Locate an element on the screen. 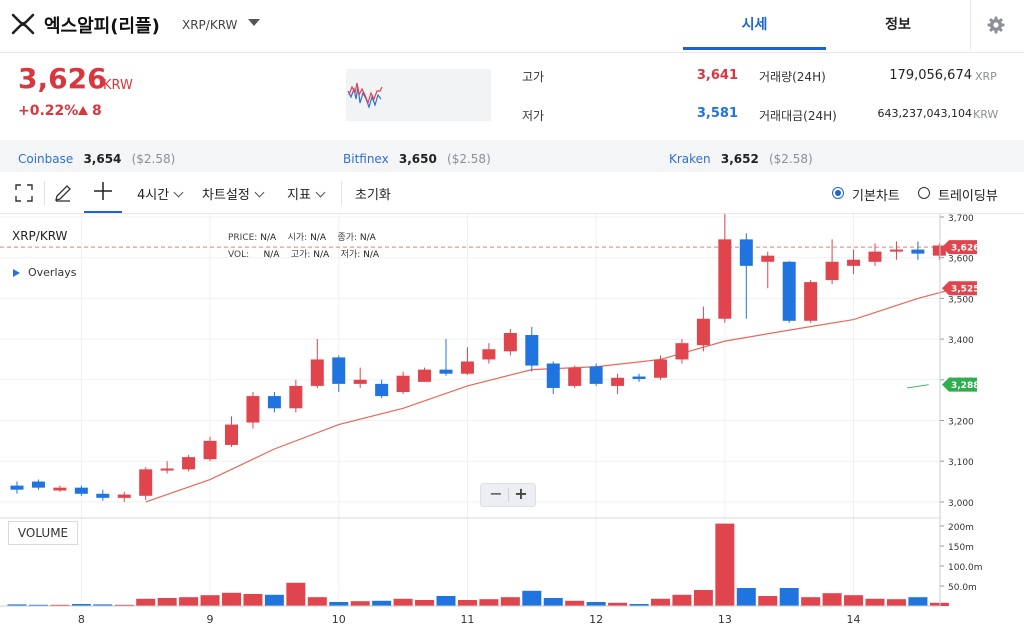 The width and height of the screenshot is (1024, 637). tradingview-radio: 트레이딩뷰 is located at coordinates (965, 194).